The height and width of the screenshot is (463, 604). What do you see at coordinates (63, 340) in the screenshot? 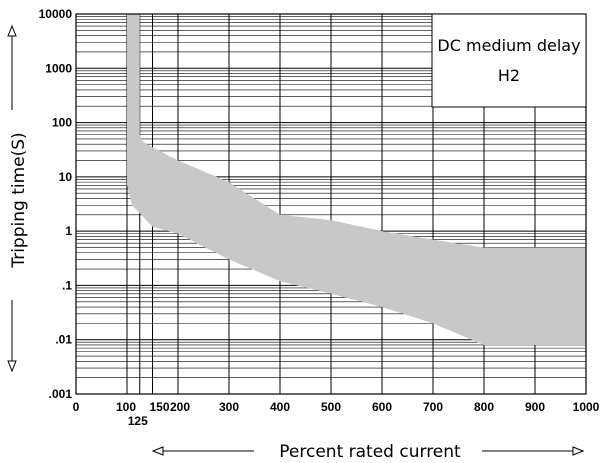
I see `y-tick-label: .01` at bounding box center [63, 340].